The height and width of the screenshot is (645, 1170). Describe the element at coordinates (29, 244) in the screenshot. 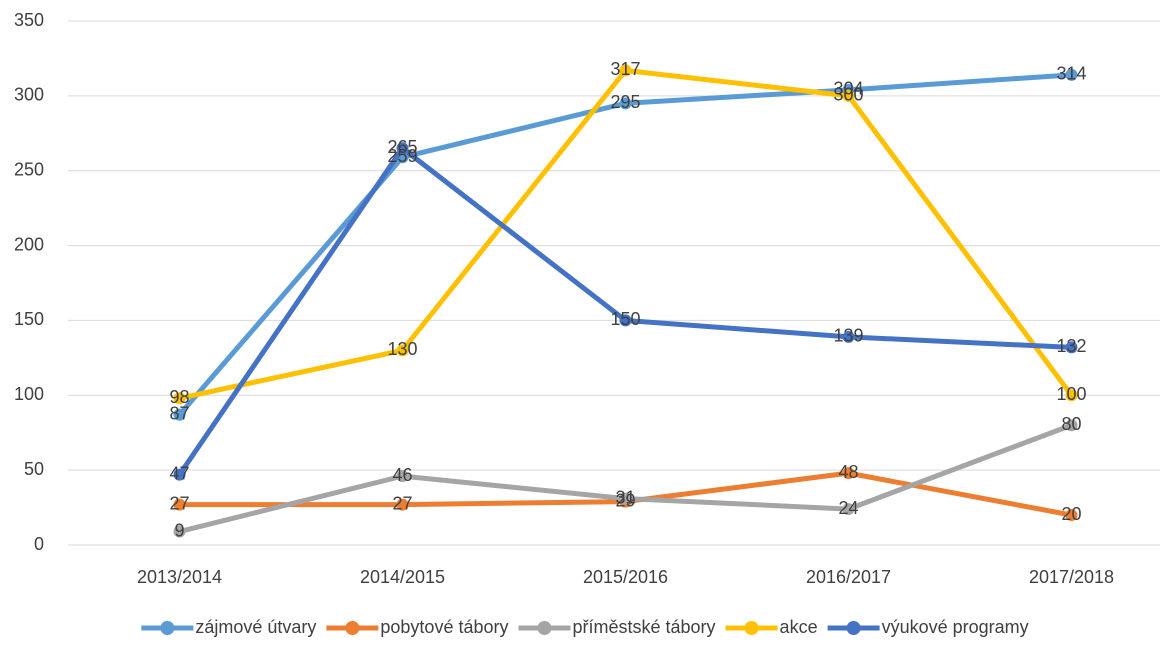

I see `y-tick-label: 200` at that location.